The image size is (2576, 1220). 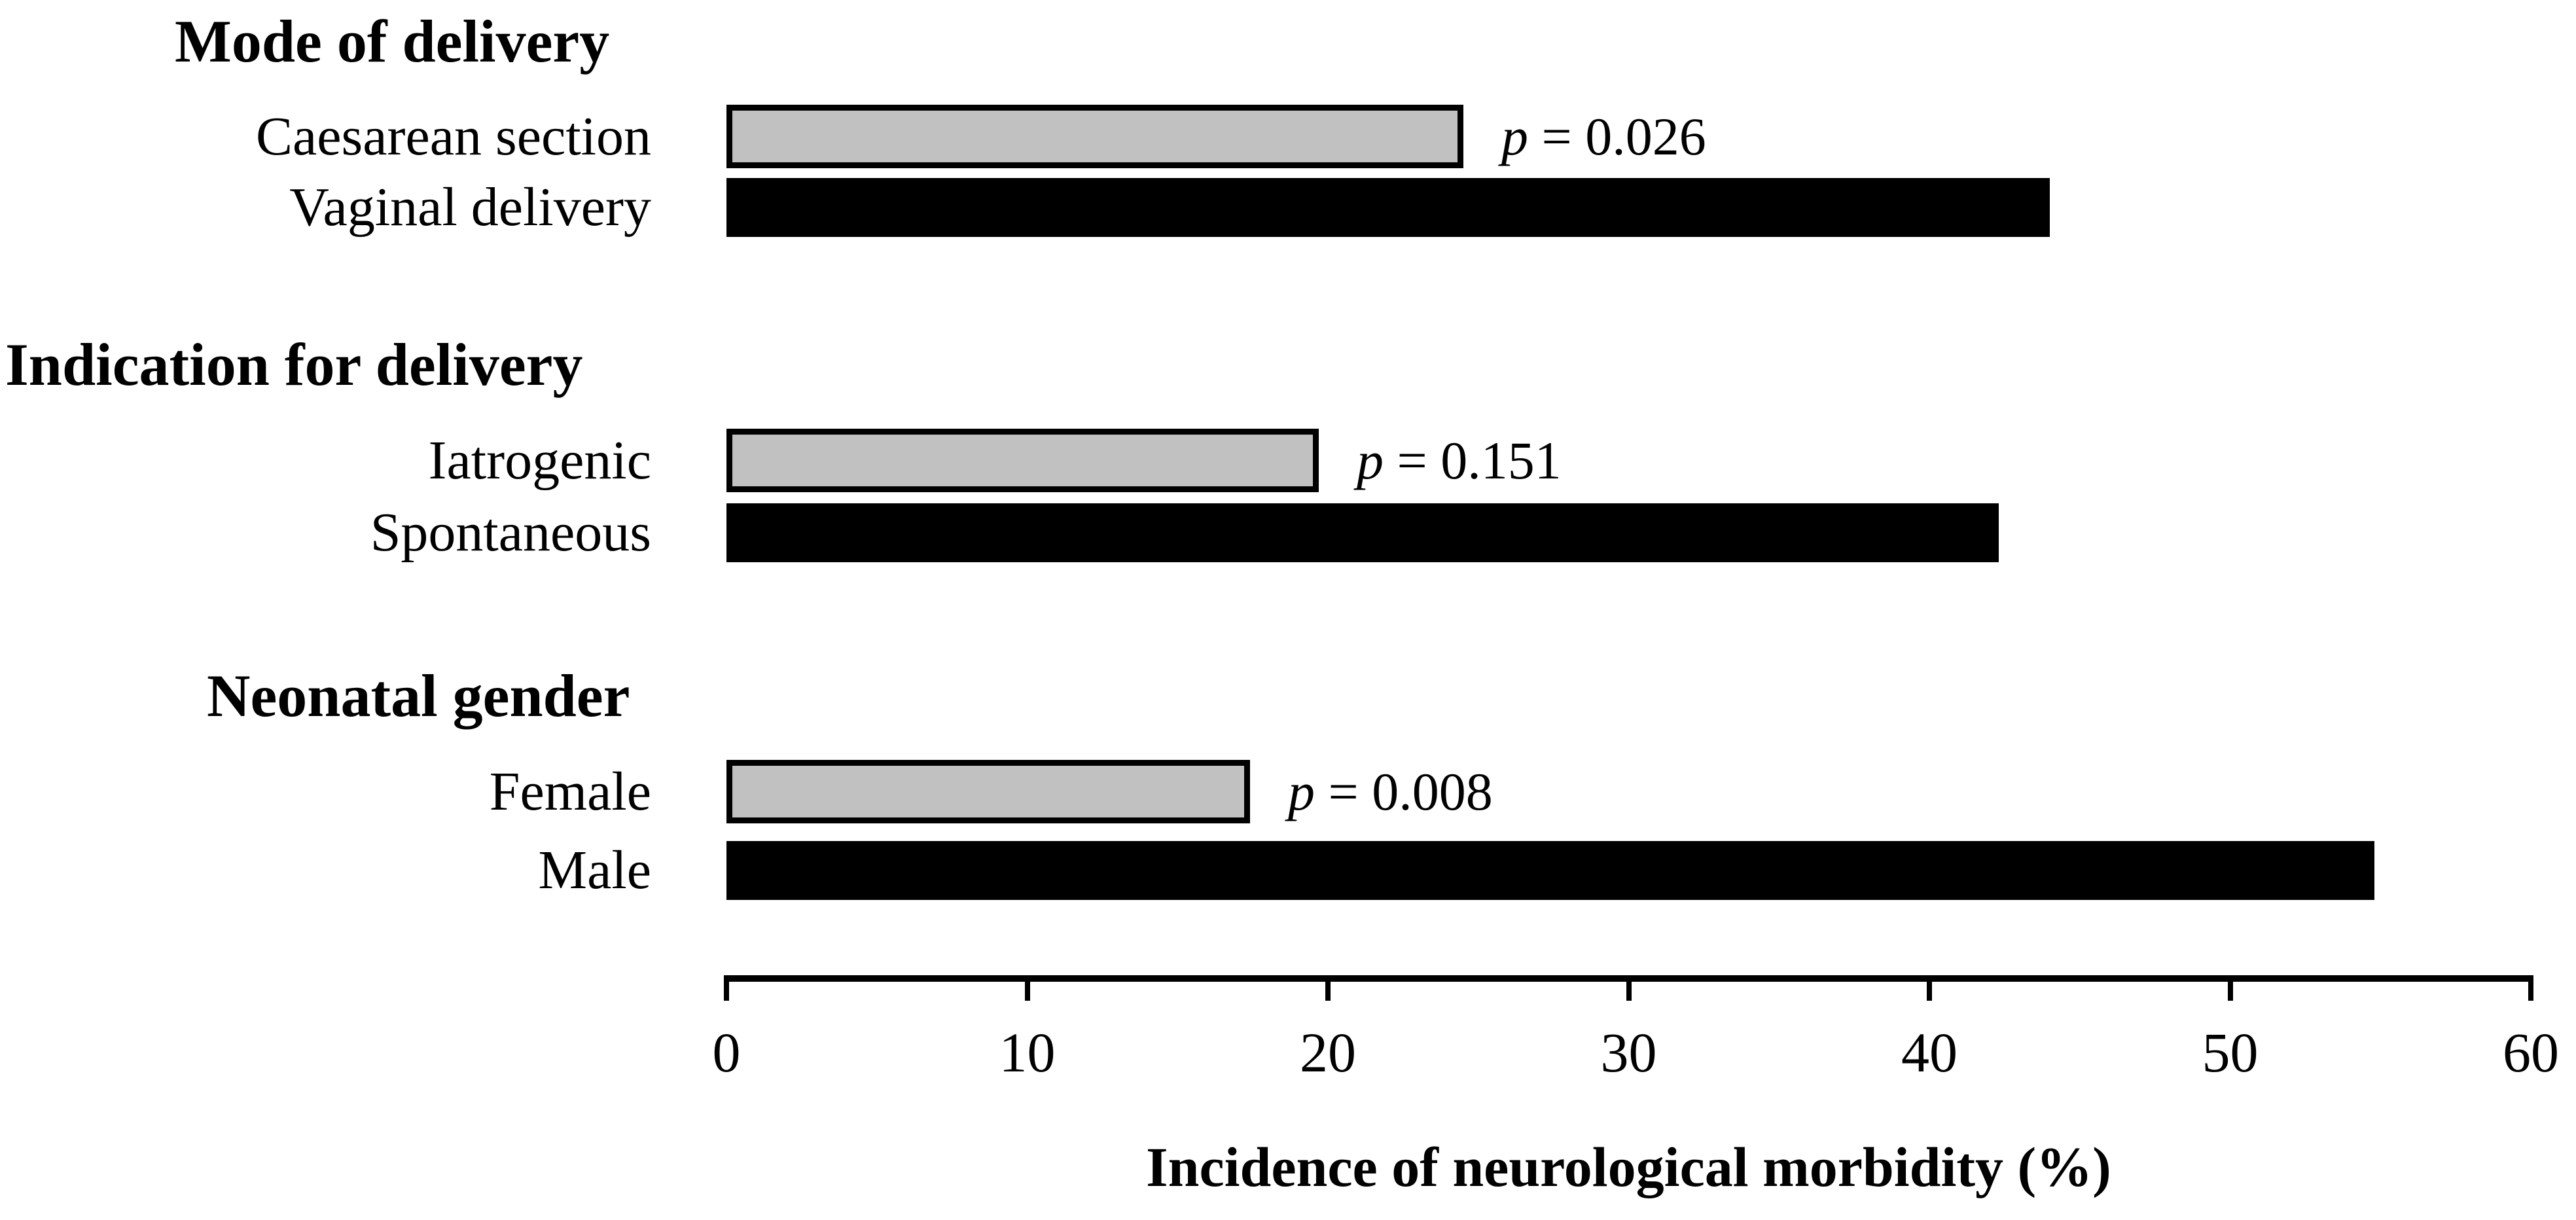 I want to click on x-axis-tick-label: 30, so click(x=1628, y=1053).